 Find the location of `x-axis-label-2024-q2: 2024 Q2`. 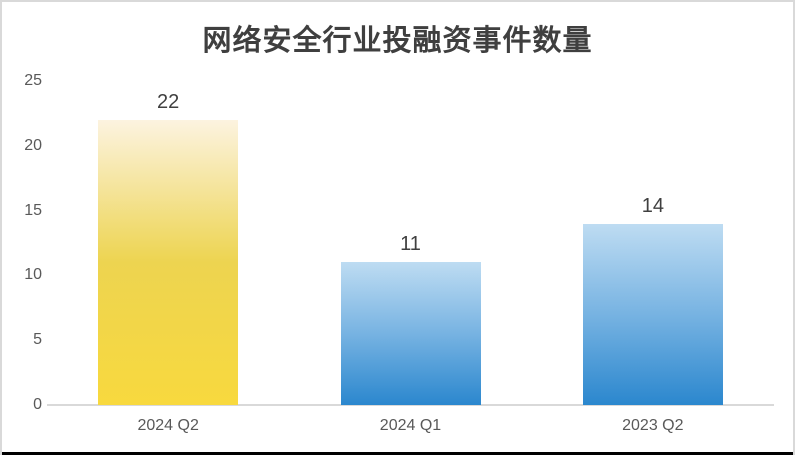

x-axis-label-2024-q2: 2024 Q2 is located at coordinates (168, 425).